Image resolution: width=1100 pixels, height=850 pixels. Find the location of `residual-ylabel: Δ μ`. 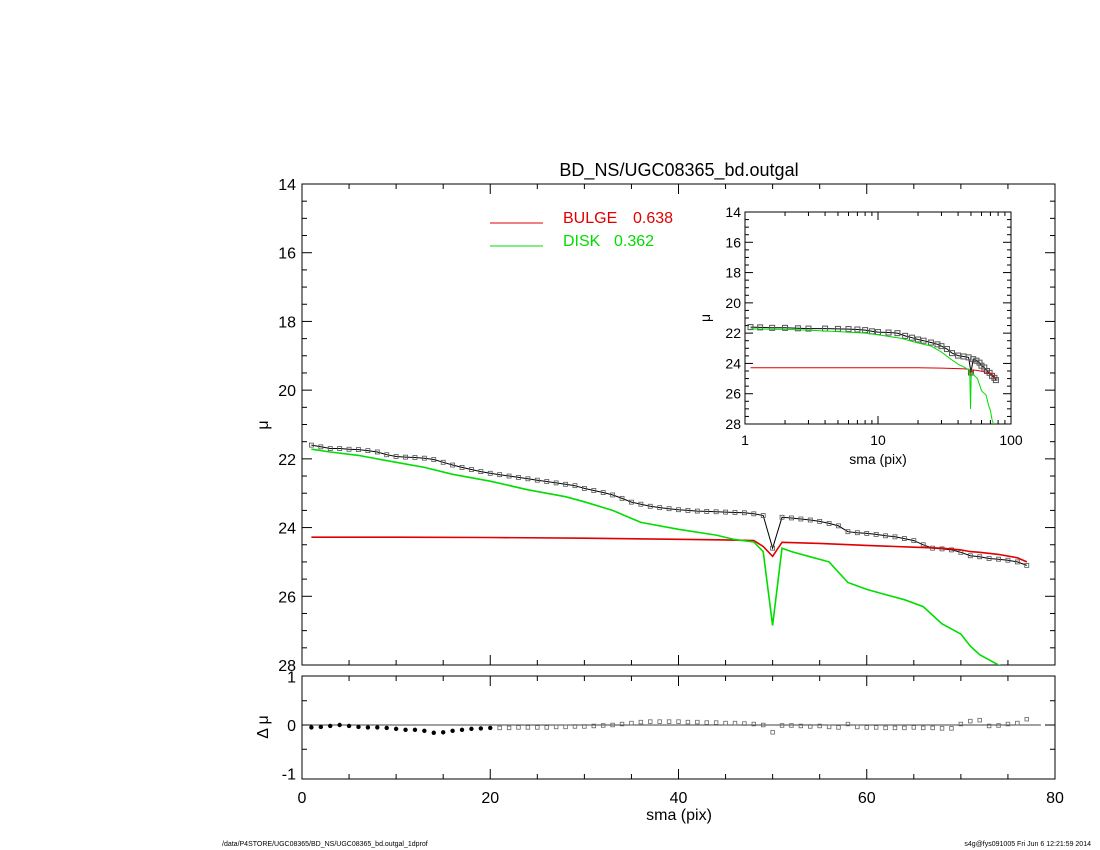

residual-ylabel: Δ μ is located at coordinates (263, 726).